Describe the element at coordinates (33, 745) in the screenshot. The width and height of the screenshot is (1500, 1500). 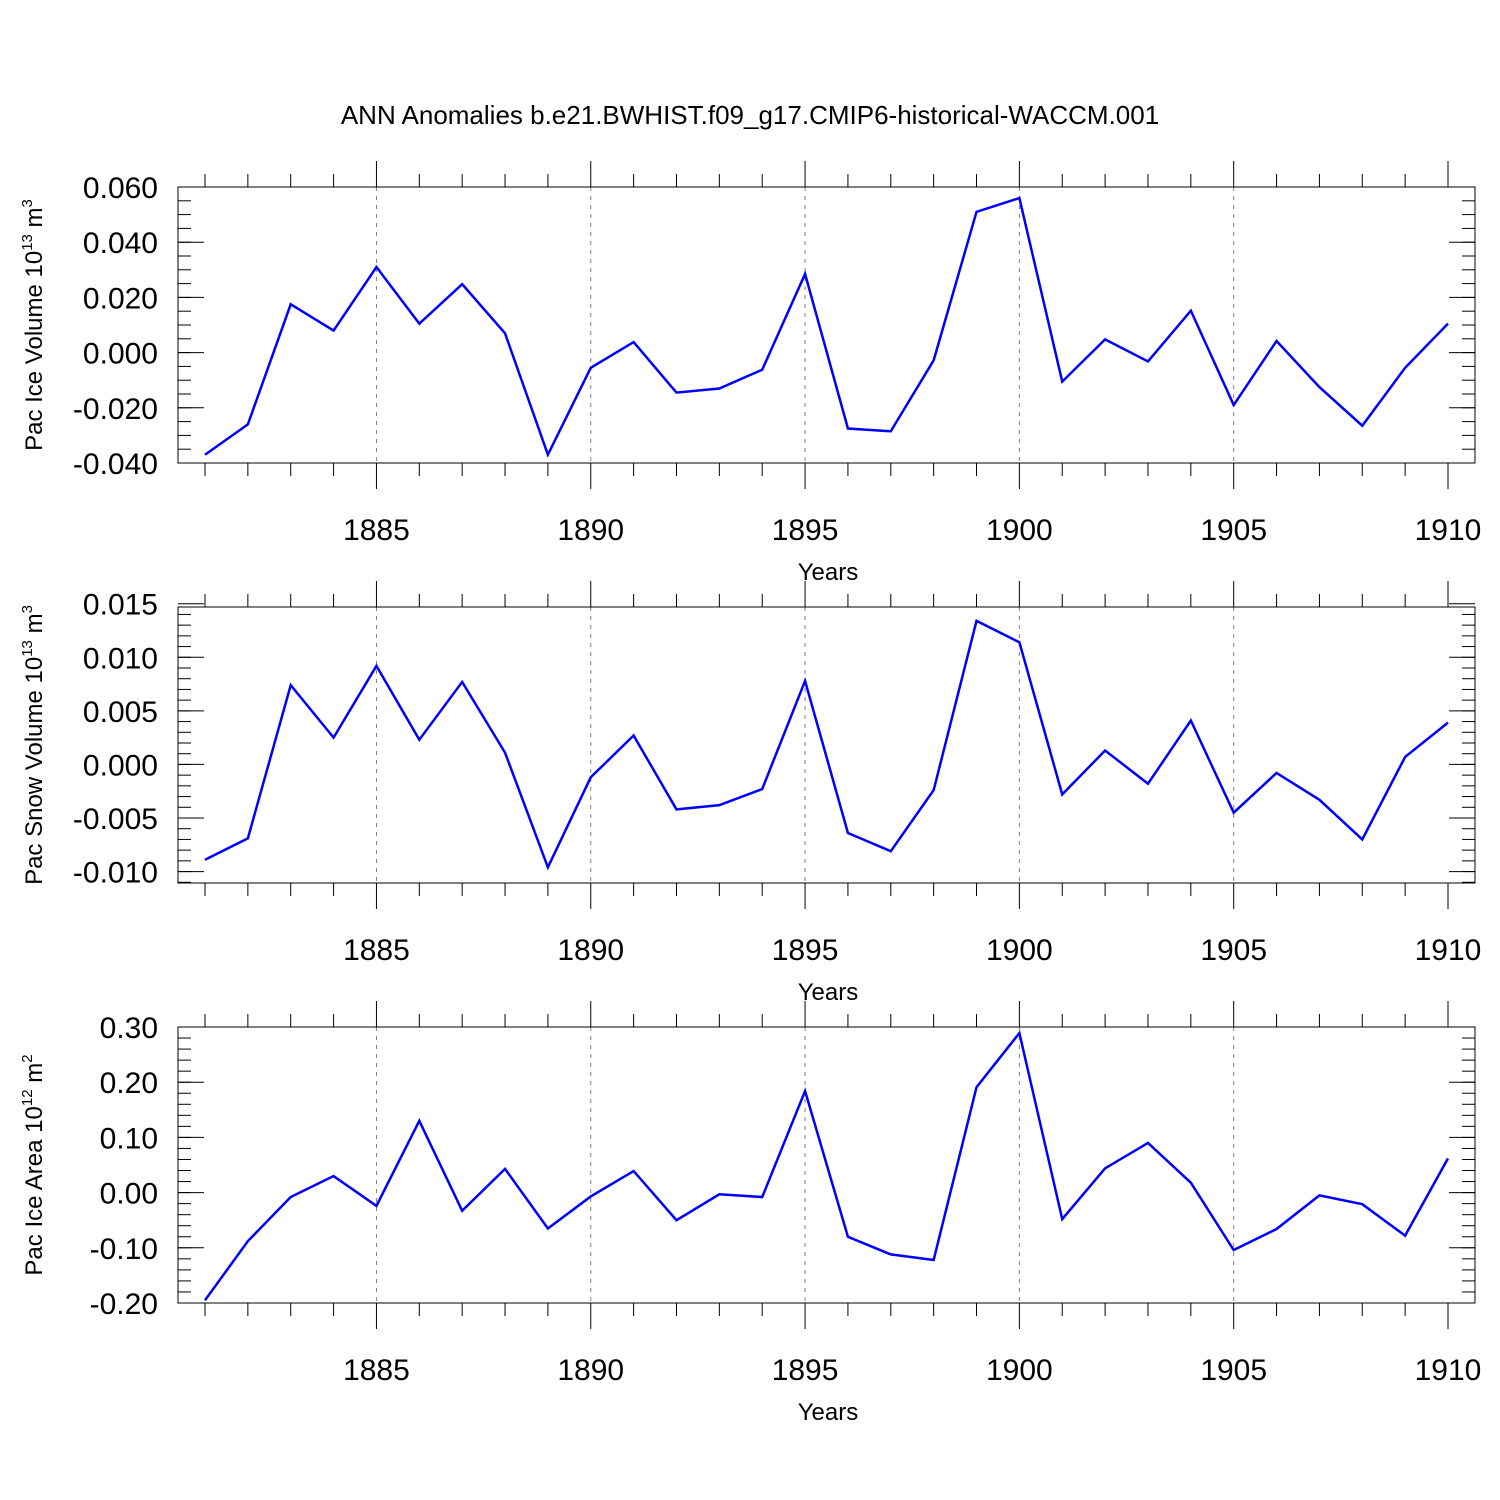
I see `y-axis-label: Pac Snow Volume 1013 m3` at that location.